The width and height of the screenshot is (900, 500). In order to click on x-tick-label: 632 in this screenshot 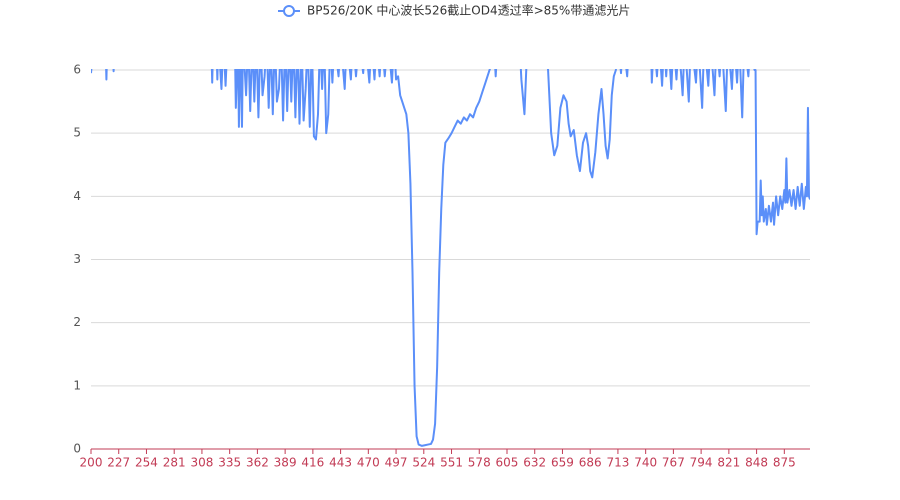, I will do `click(534, 463)`.